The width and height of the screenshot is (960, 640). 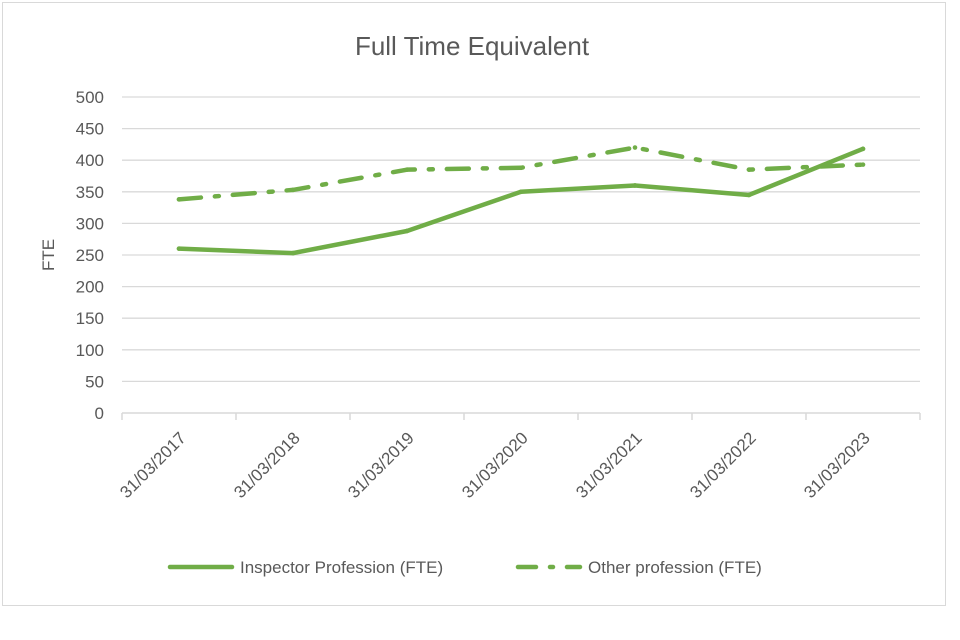 I want to click on x-tick-label: 31/03/2019, so click(x=381, y=465).